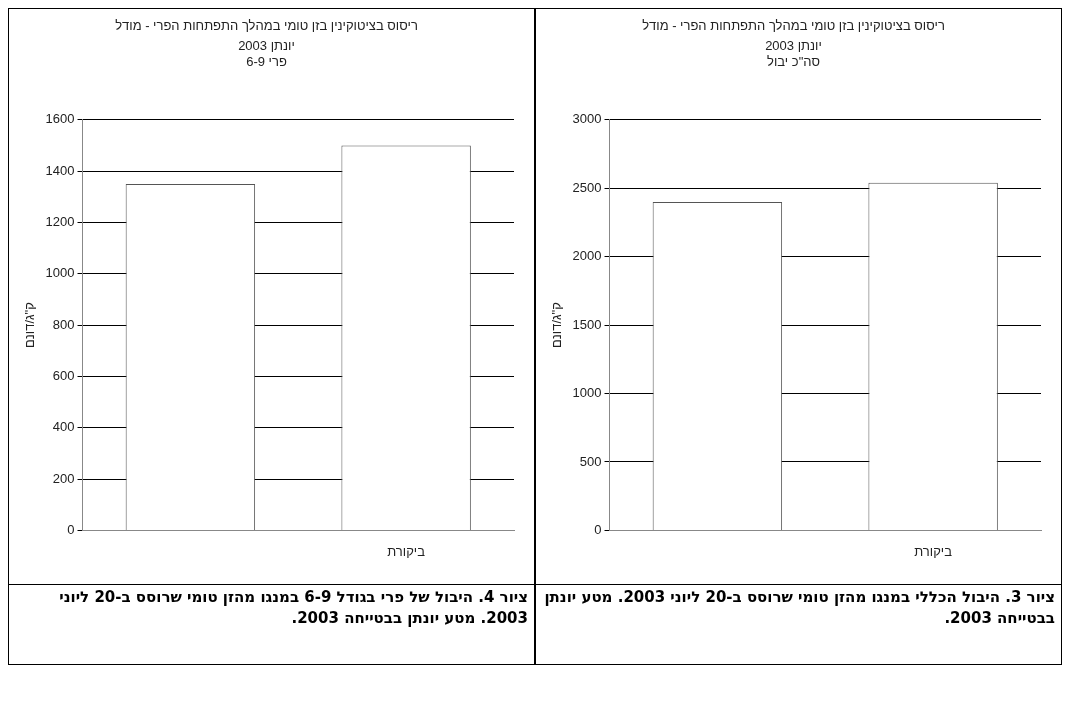 Image resolution: width=1070 pixels, height=702 pixels. What do you see at coordinates (587, 187) in the screenshot?
I see `y-tick-label: 2500` at bounding box center [587, 187].